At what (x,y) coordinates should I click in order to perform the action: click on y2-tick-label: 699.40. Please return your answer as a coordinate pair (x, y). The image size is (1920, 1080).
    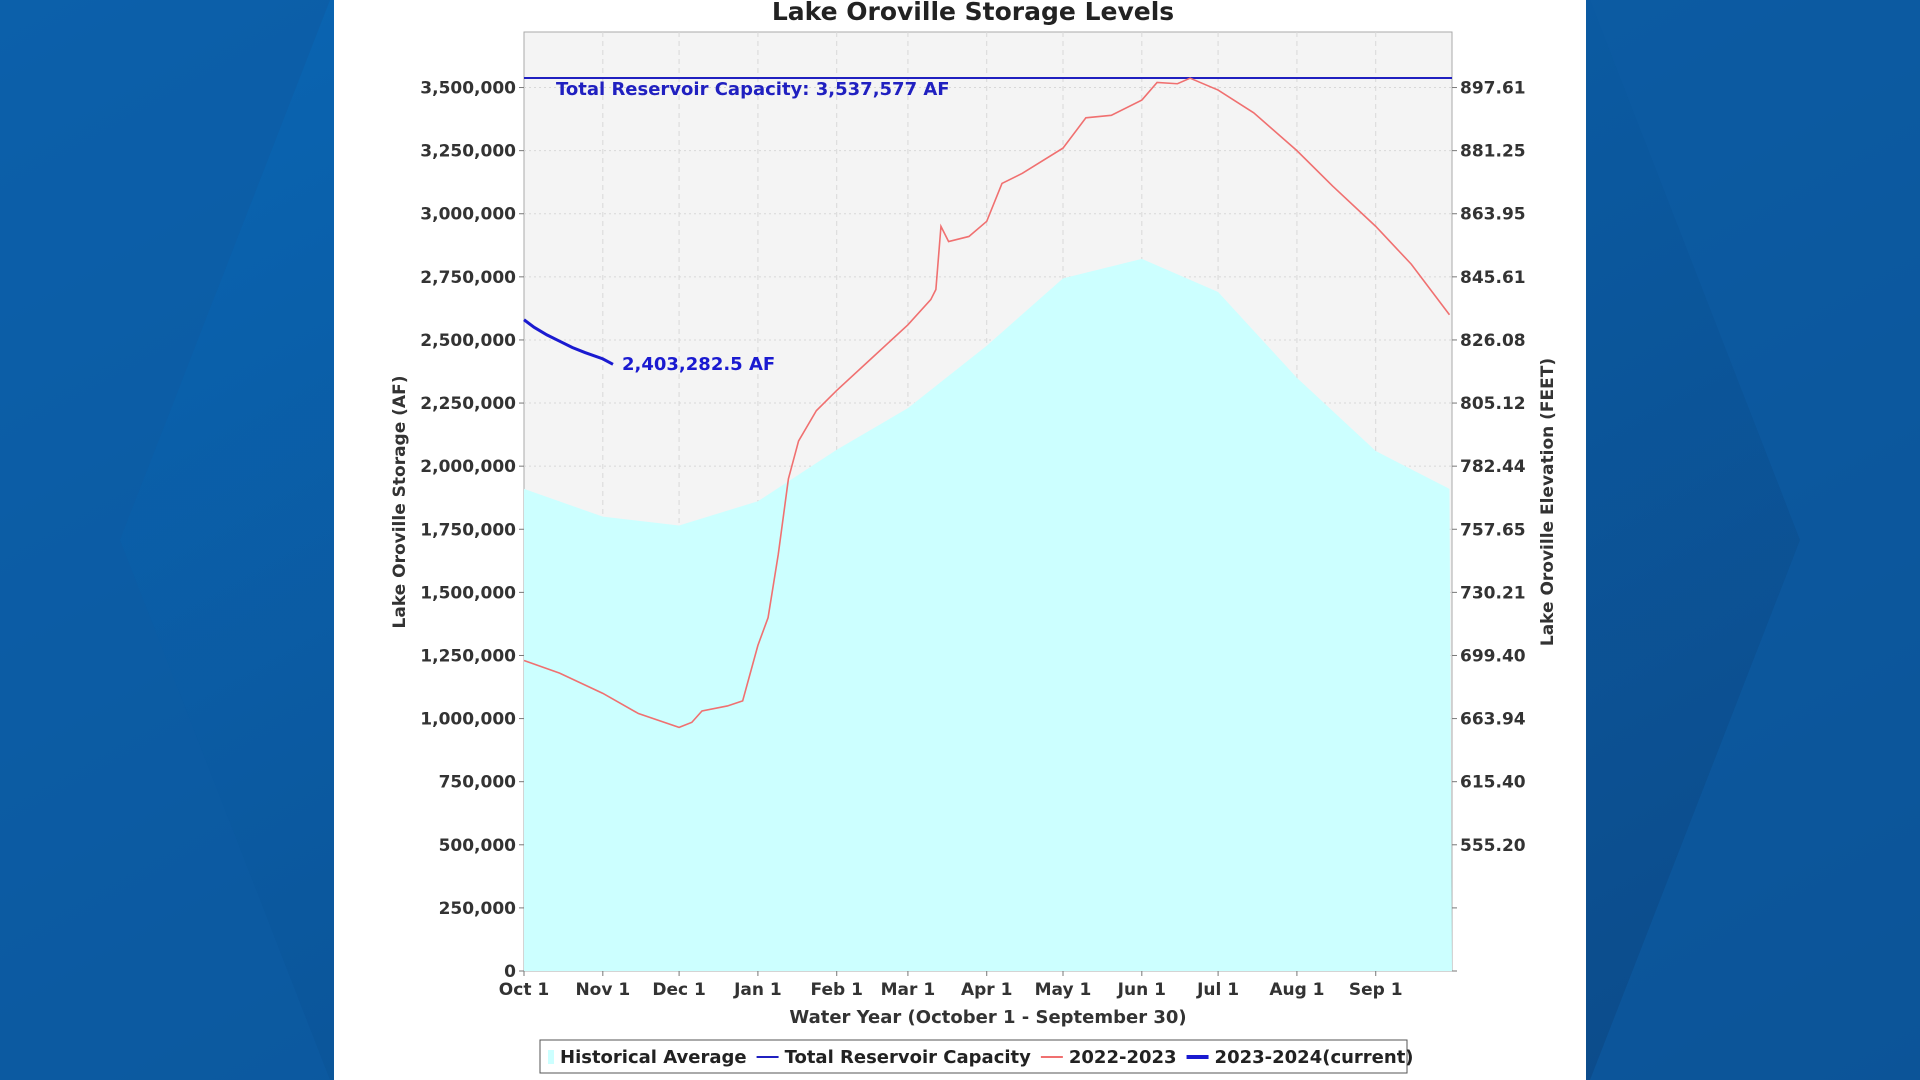
    Looking at the image, I should click on (1493, 656).